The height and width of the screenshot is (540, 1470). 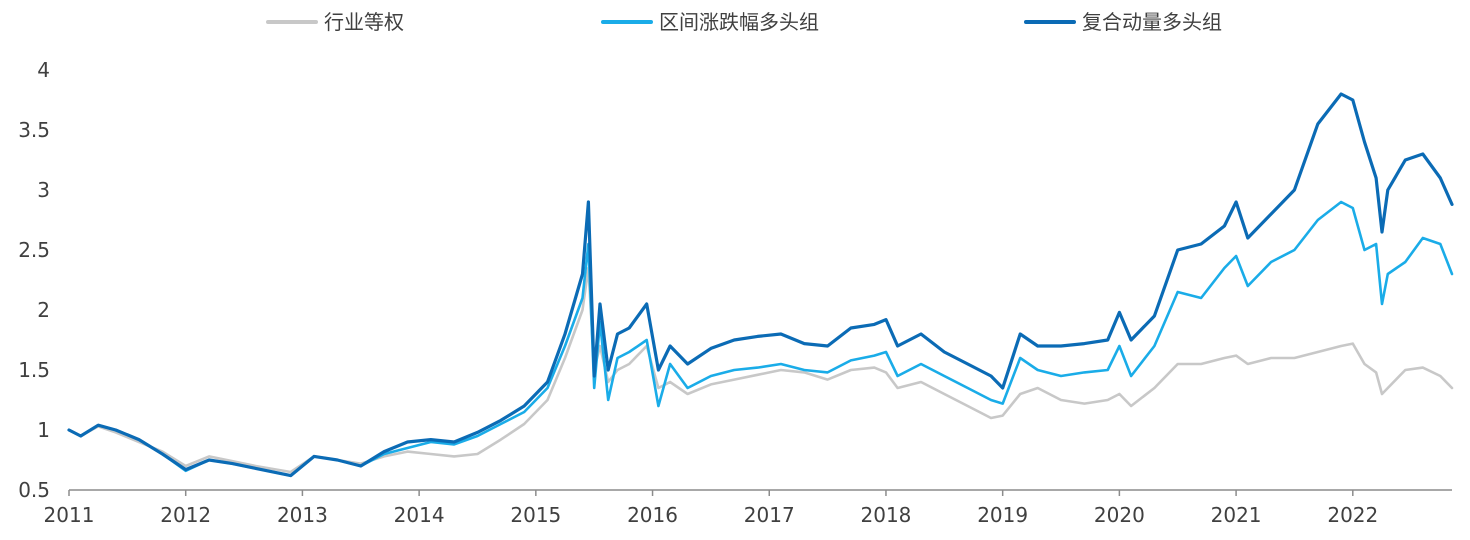 What do you see at coordinates (652, 515) in the screenshot?
I see `x-tick-label: 2016` at bounding box center [652, 515].